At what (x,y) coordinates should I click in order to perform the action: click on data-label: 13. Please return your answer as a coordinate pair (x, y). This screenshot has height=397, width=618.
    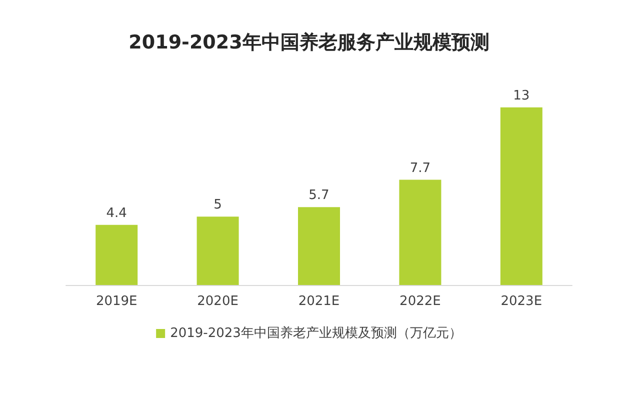
    Looking at the image, I should click on (521, 96).